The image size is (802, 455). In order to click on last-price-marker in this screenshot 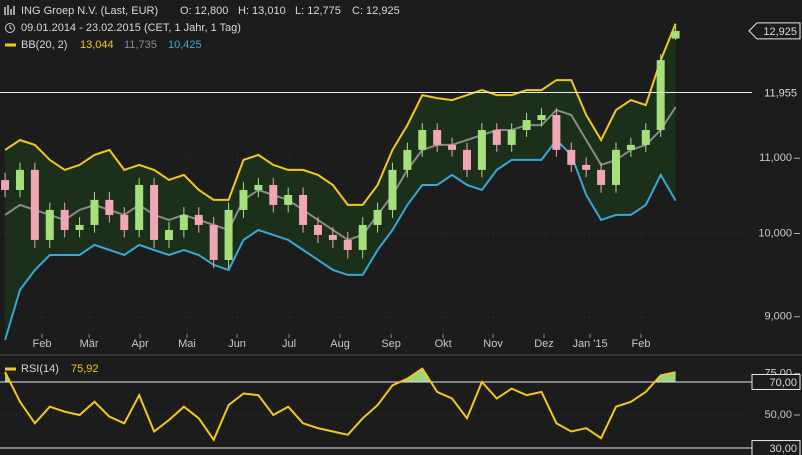, I will do `click(774, 31)`.